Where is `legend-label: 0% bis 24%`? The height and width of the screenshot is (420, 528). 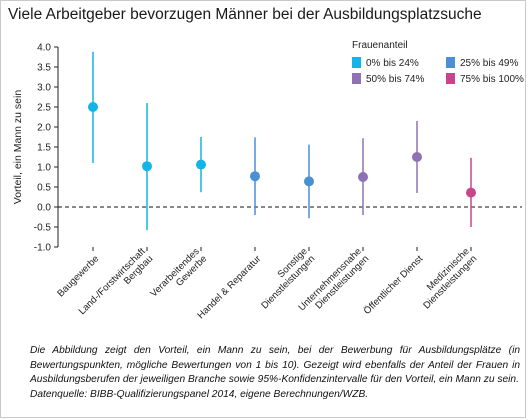
legend-label: 0% bis 24% is located at coordinates (392, 63).